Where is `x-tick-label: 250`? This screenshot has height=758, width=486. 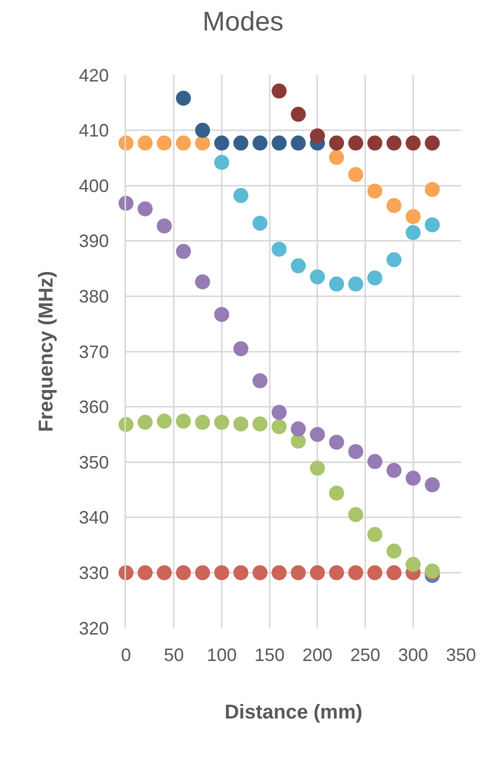
x-tick-label: 250 is located at coordinates (365, 655).